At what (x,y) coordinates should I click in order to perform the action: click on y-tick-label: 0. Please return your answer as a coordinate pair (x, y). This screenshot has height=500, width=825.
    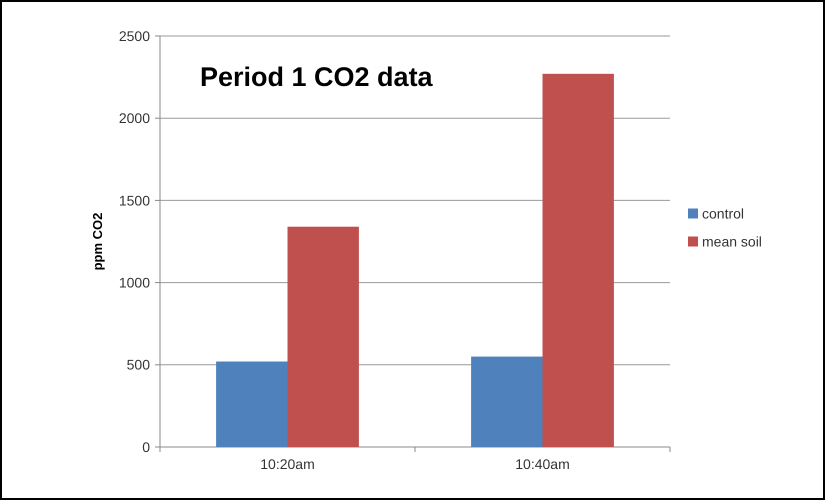
    Looking at the image, I should click on (146, 446).